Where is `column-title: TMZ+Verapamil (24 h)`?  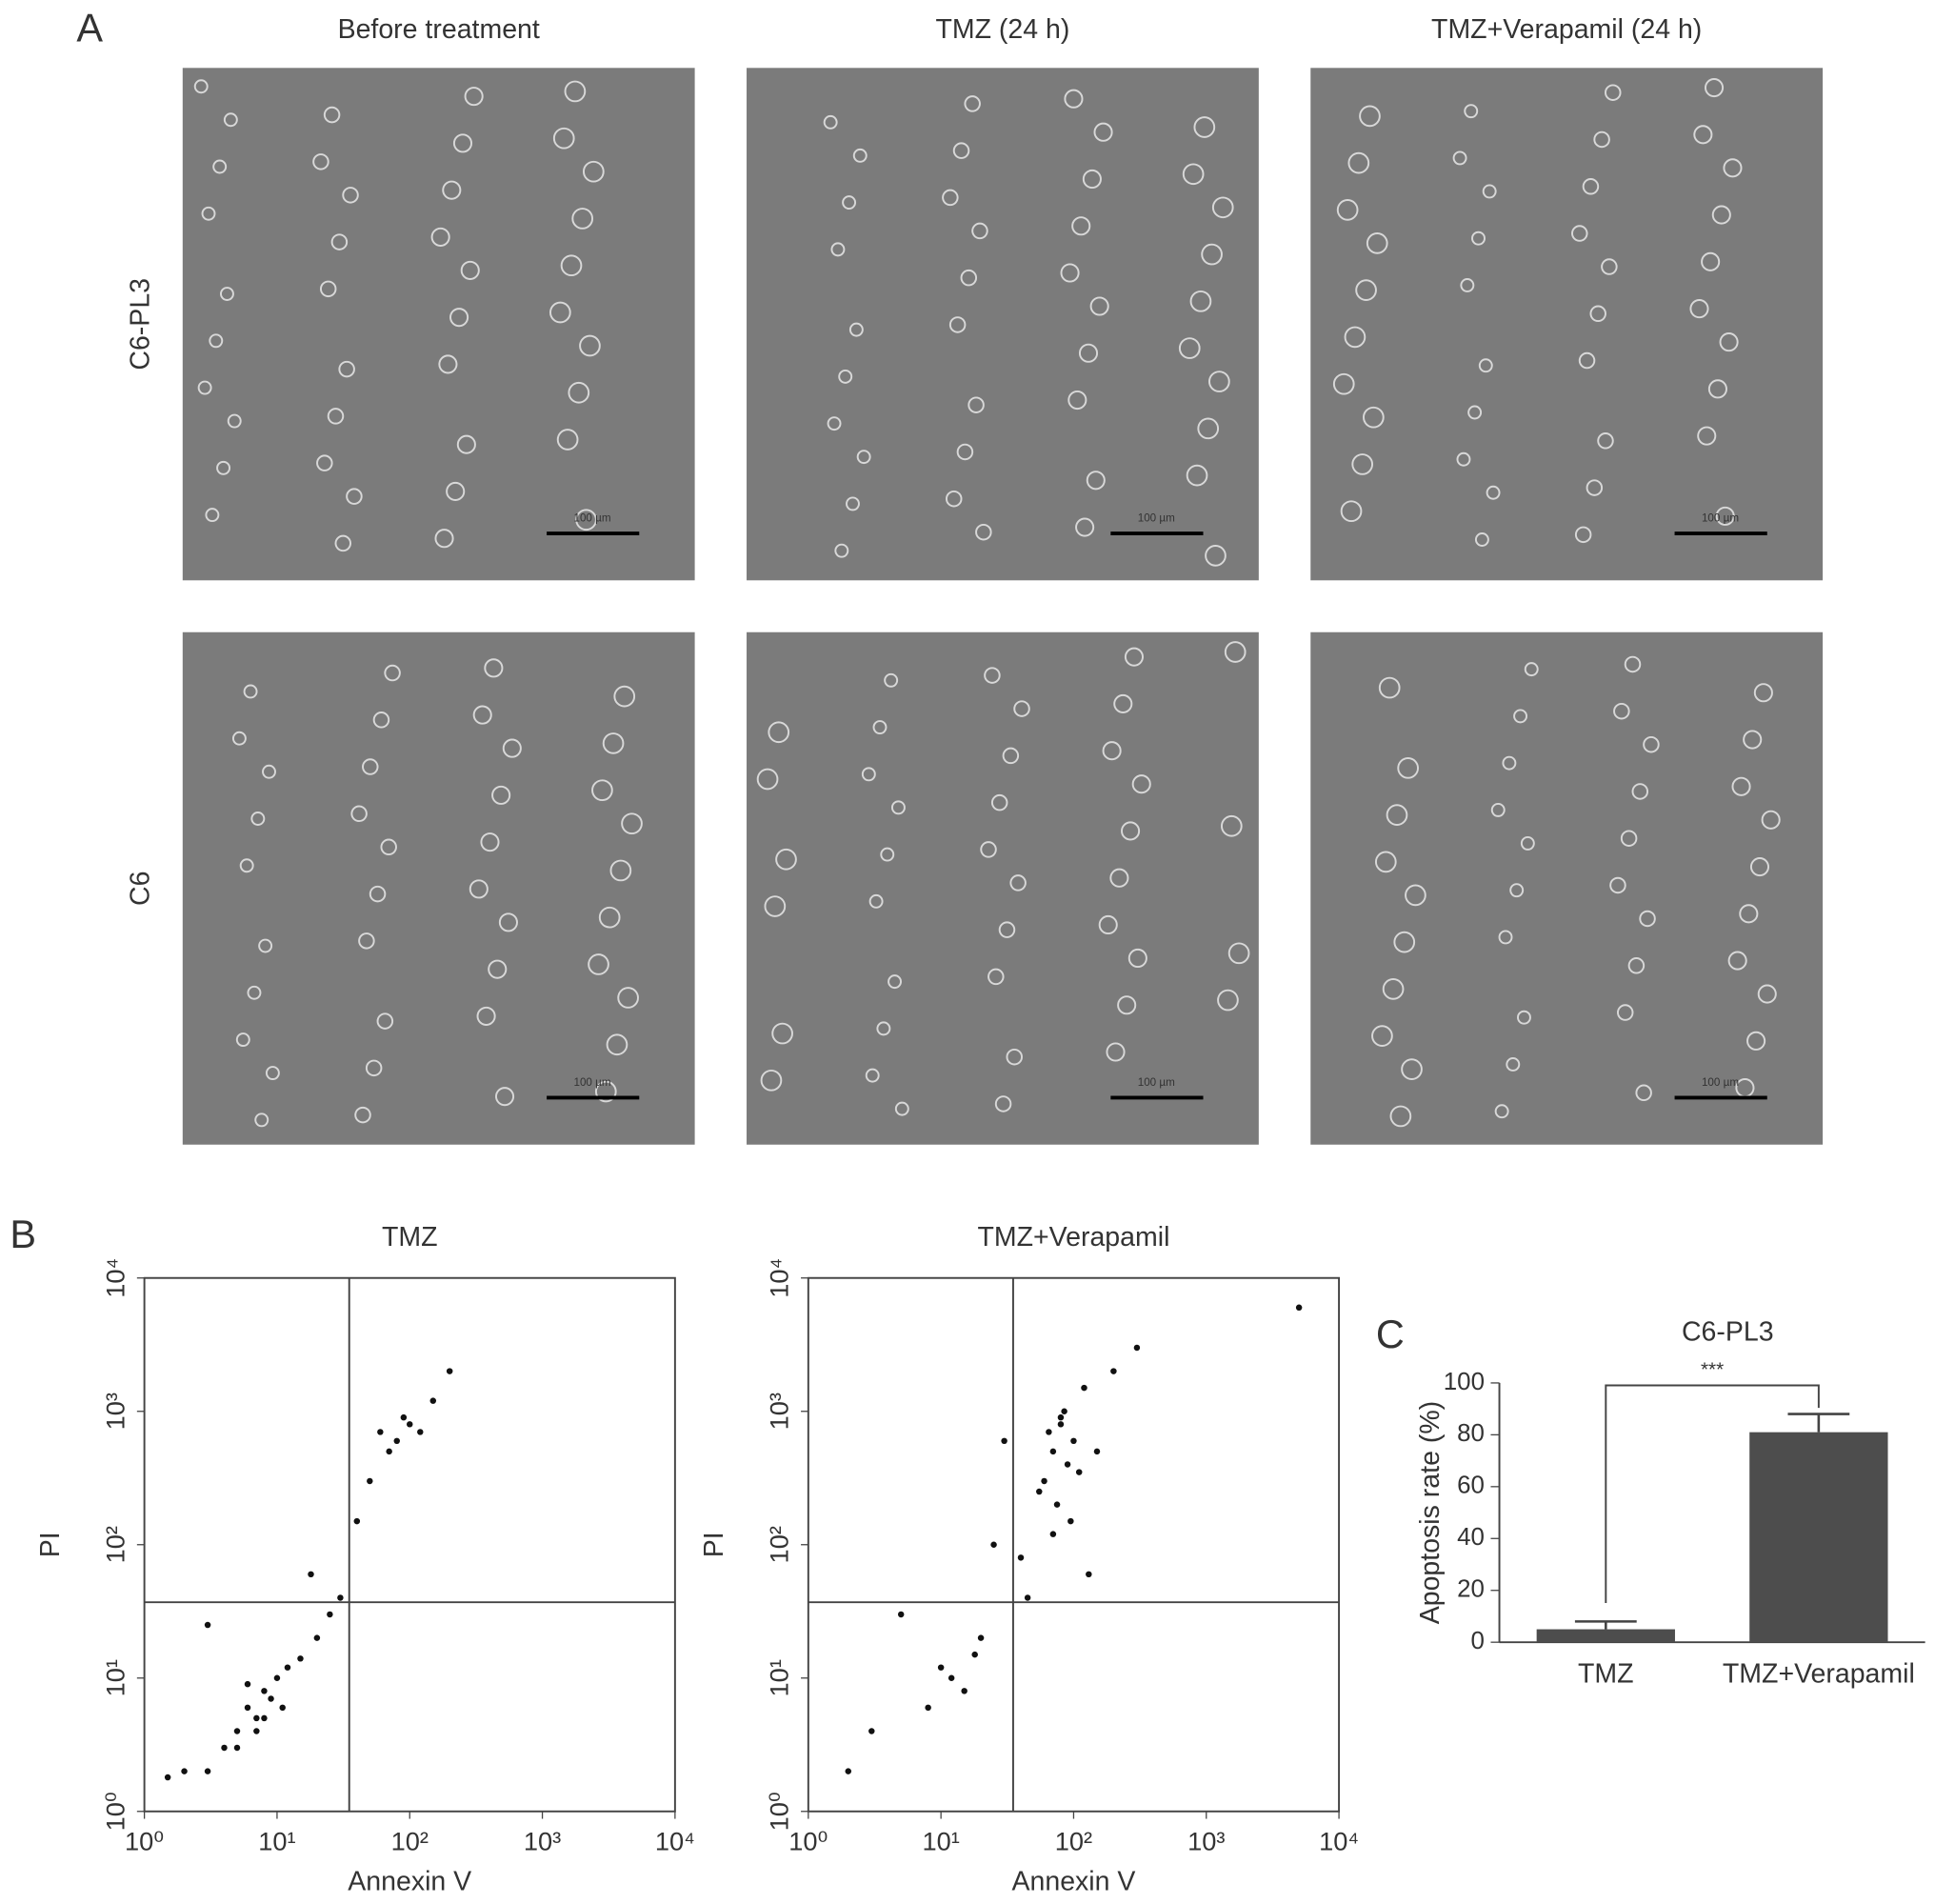 column-title: TMZ+Verapamil (24 h) is located at coordinates (1566, 30).